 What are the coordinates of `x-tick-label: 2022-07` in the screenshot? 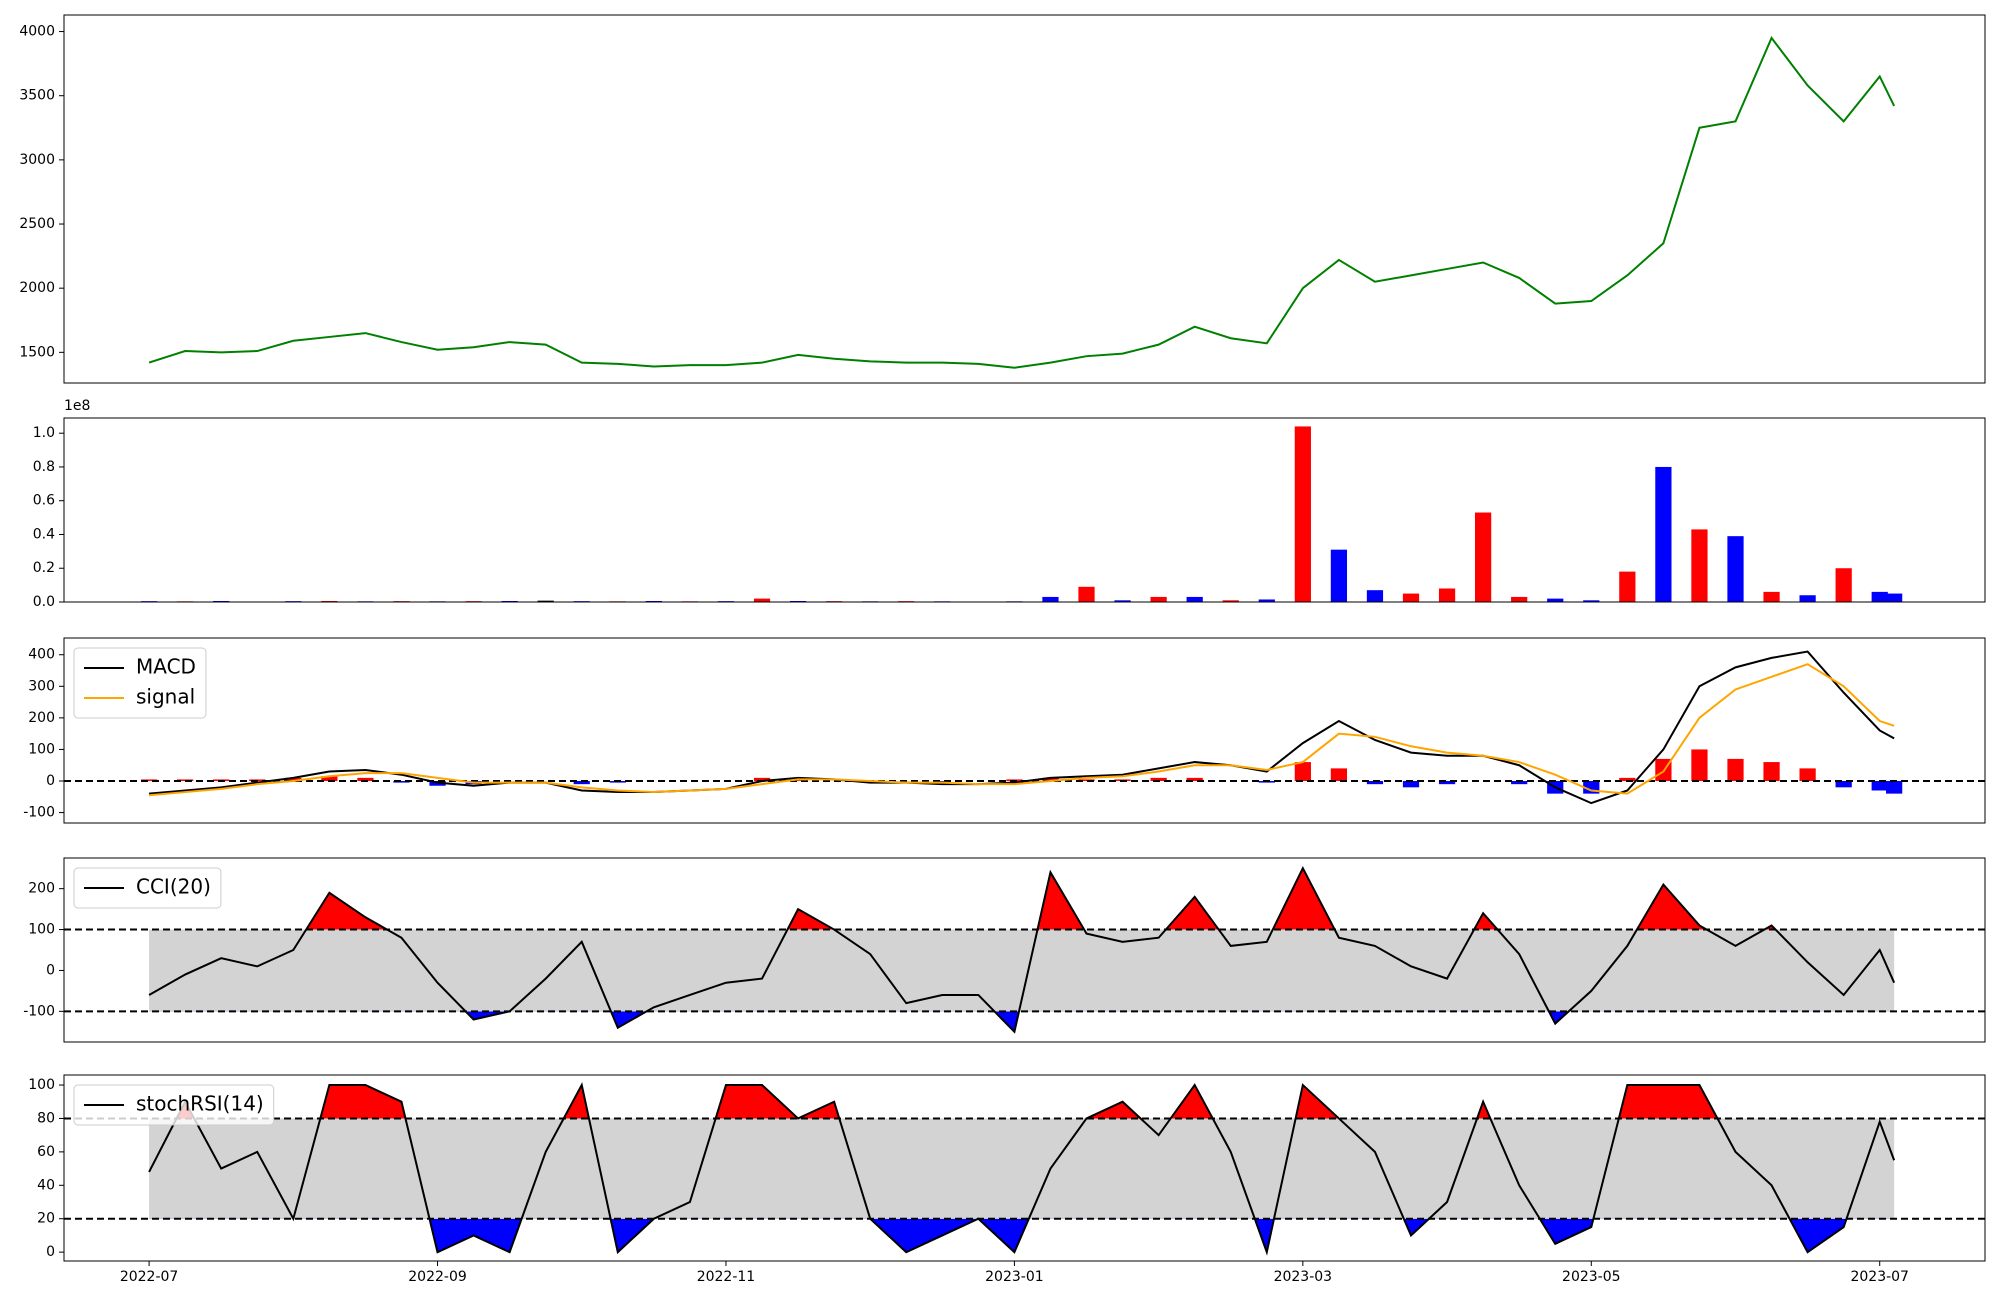 It's located at (149, 1277).